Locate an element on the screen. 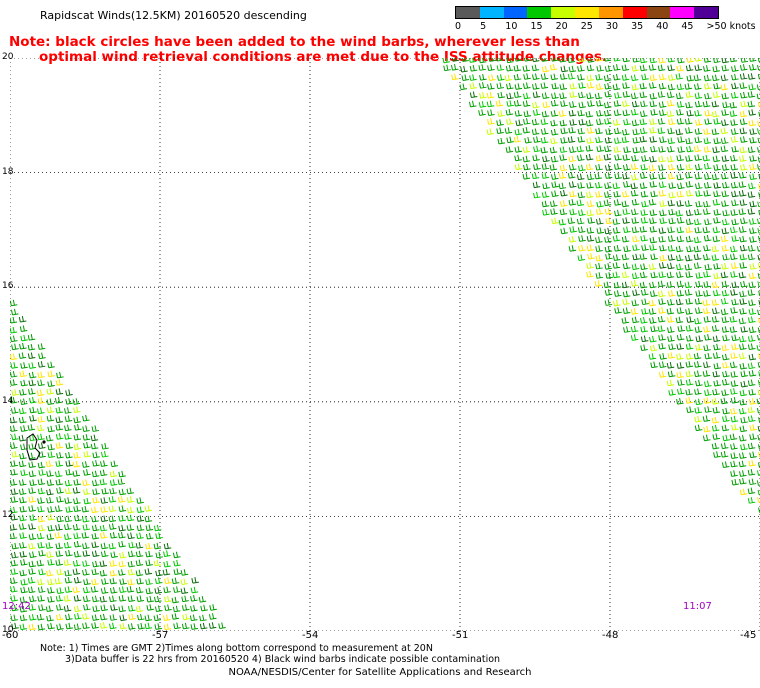 This screenshot has height=688, width=760. wind-speed-colorbar is located at coordinates (587, 12).